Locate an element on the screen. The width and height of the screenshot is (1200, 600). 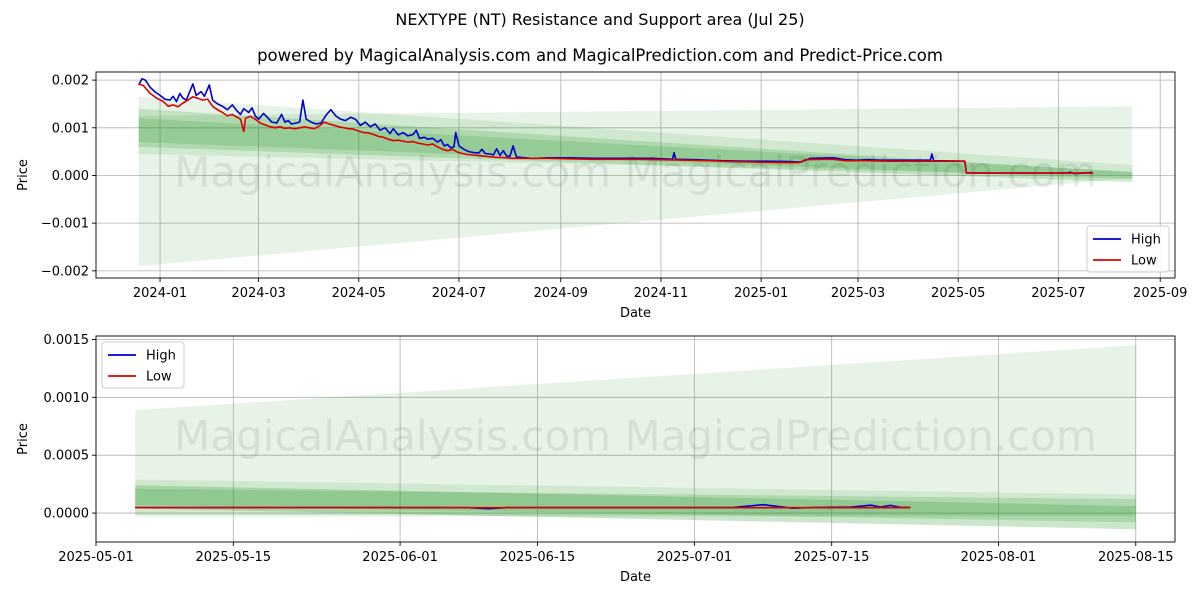
x-tick-label: 2024-05 is located at coordinates (359, 293).